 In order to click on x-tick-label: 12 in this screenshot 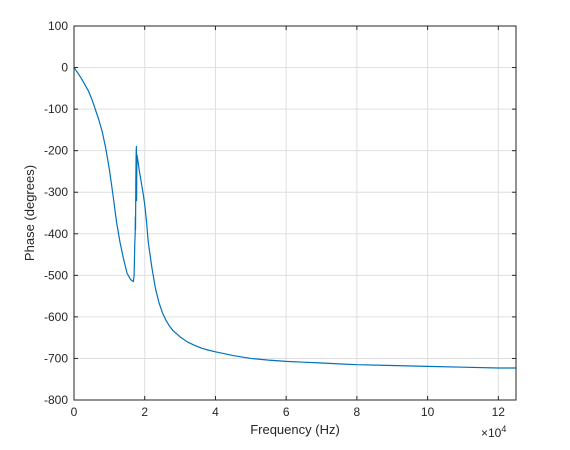, I will do `click(499, 412)`.